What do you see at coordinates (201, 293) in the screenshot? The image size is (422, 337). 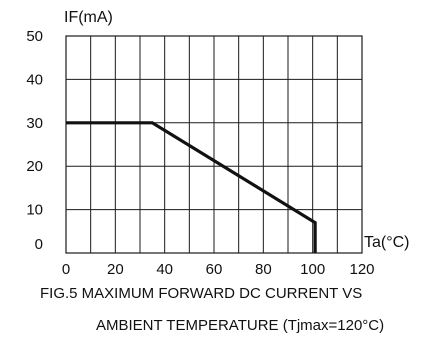 I see `caption-line-1: FIG.5 MAXIMUM FORWARD DC CURRENT VS` at bounding box center [201, 293].